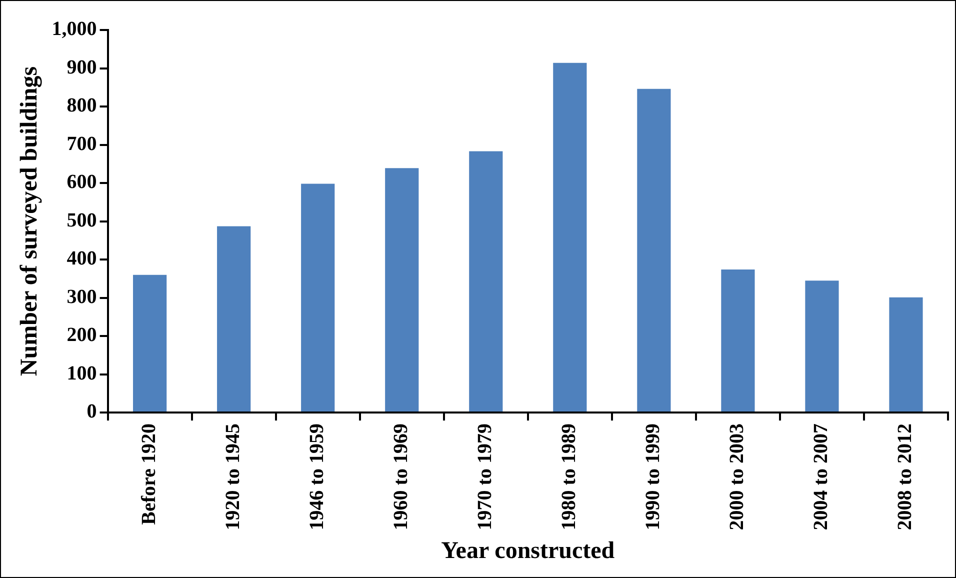 The width and height of the screenshot is (956, 578). Describe the element at coordinates (81, 220) in the screenshot. I see `y-tick-label: 500` at that location.